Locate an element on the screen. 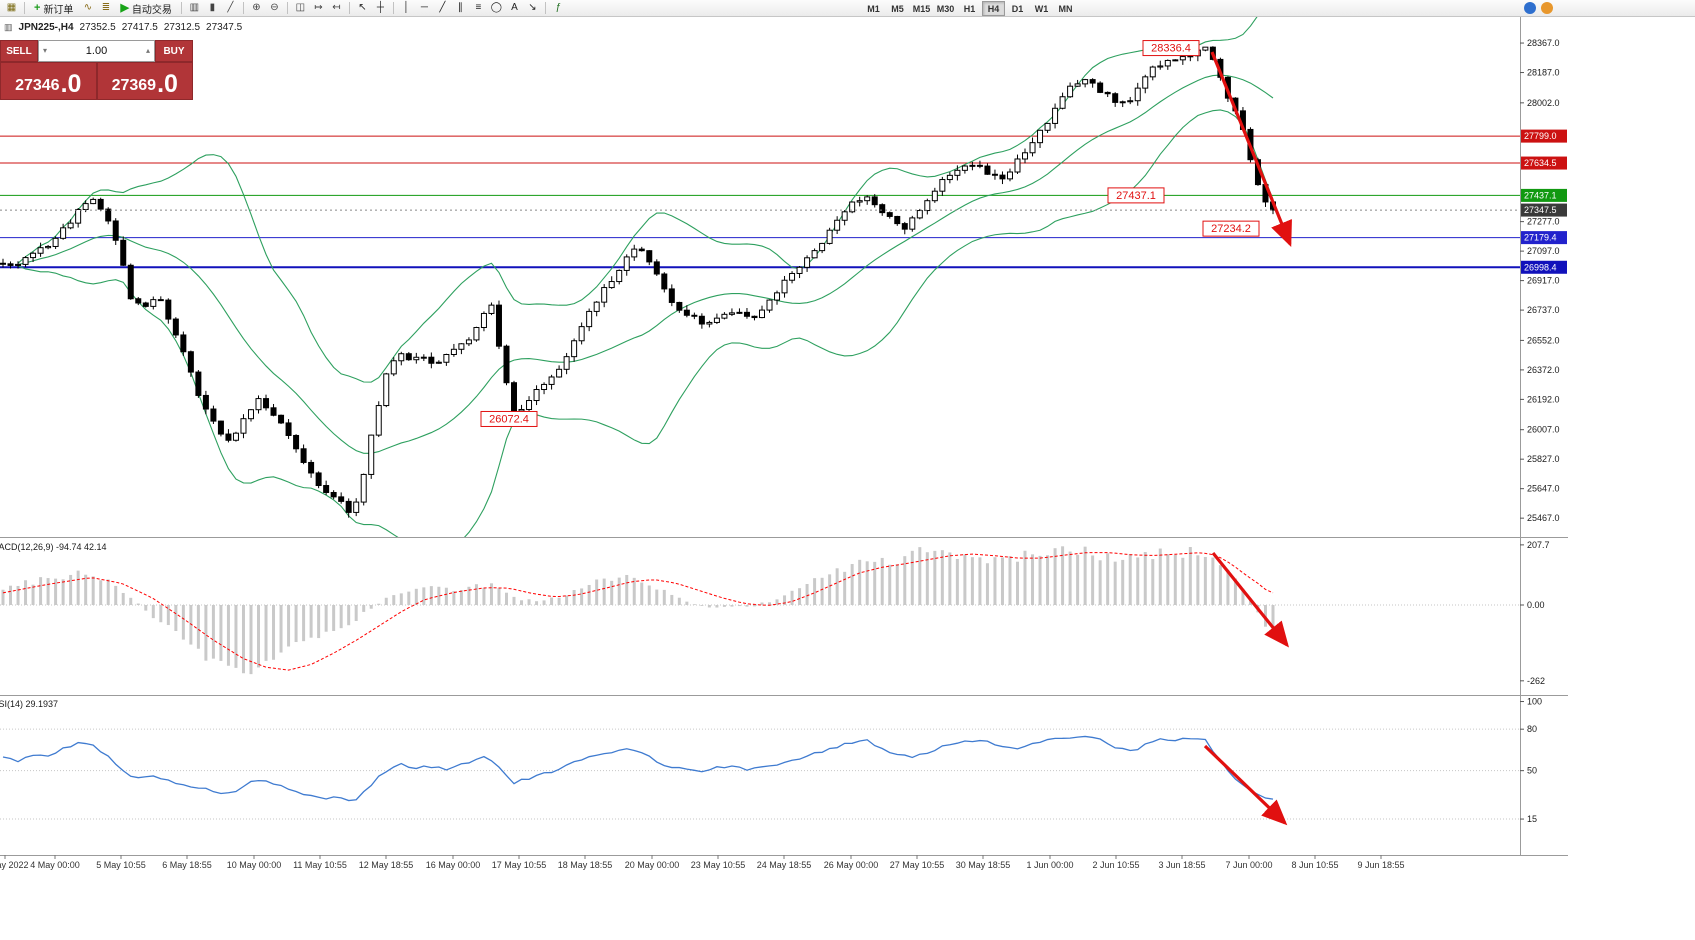  timeframe-M15: M15 is located at coordinates (921, 8).